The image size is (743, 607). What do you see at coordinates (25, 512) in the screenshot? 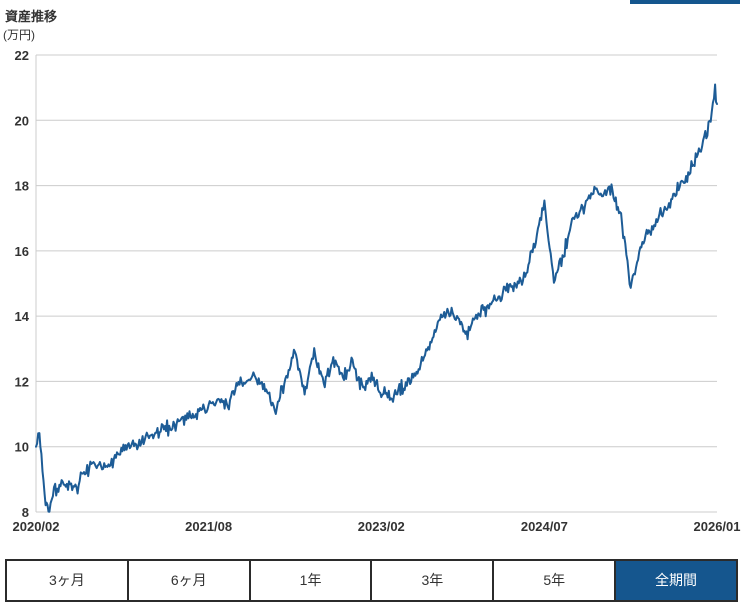
I see `y-tick-label-8: 8` at bounding box center [25, 512].